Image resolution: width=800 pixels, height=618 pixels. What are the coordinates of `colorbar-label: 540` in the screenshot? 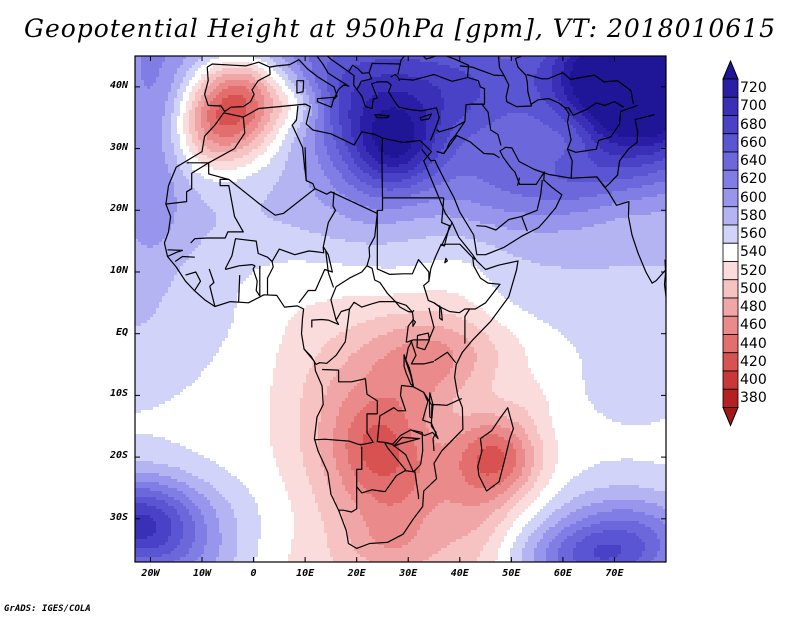 It's located at (753, 252).